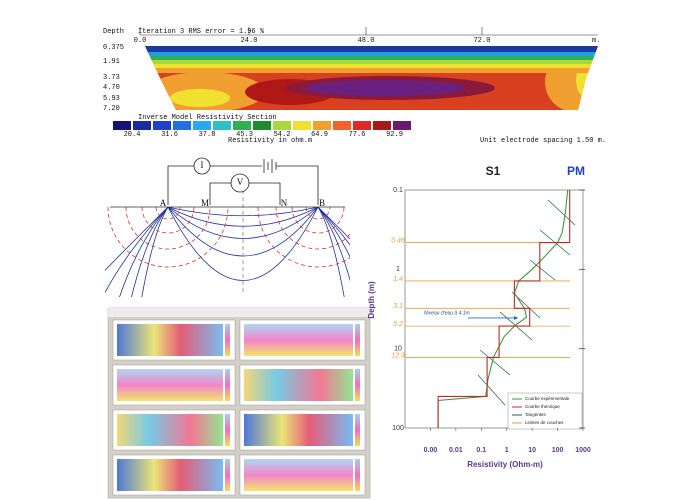 This screenshot has height=500, width=700. What do you see at coordinates (516, 317) in the screenshot?
I see `annotation-arrowhead` at bounding box center [516, 317].